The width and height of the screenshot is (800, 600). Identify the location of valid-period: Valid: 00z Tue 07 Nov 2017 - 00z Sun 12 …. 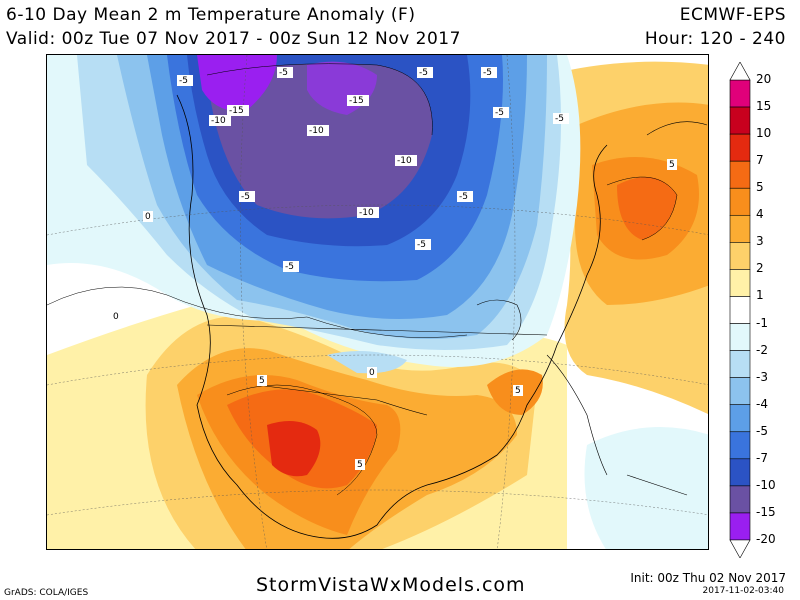
(233, 39).